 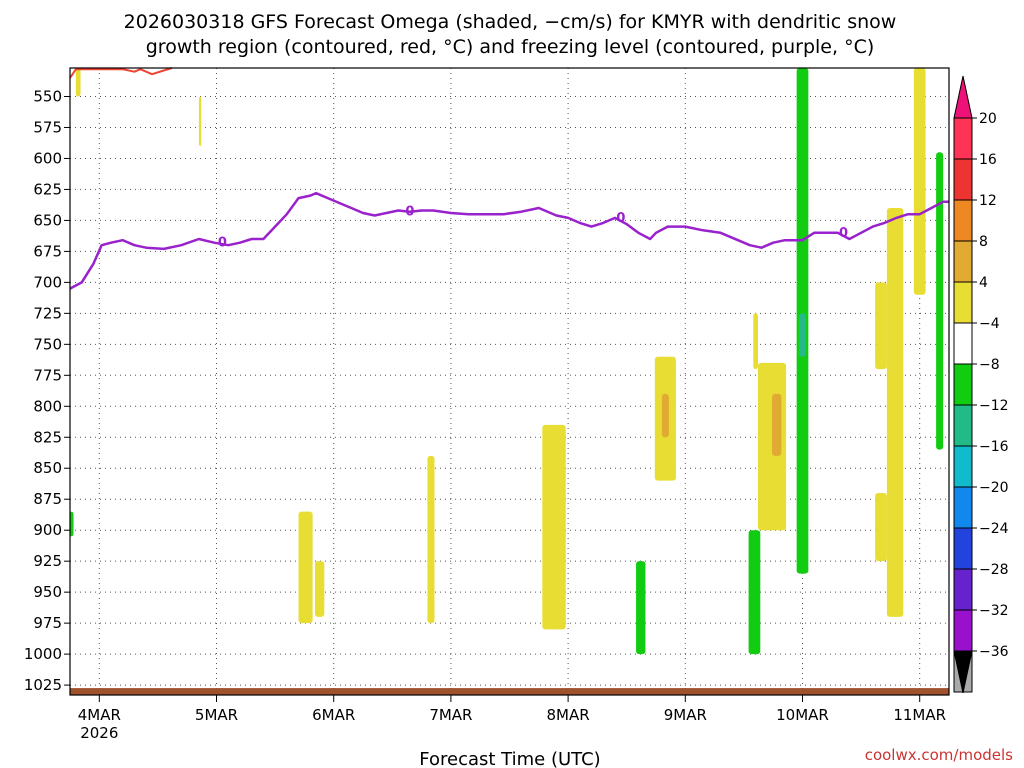 What do you see at coordinates (994, 652) in the screenshot?
I see `colorbar-label: −36` at bounding box center [994, 652].